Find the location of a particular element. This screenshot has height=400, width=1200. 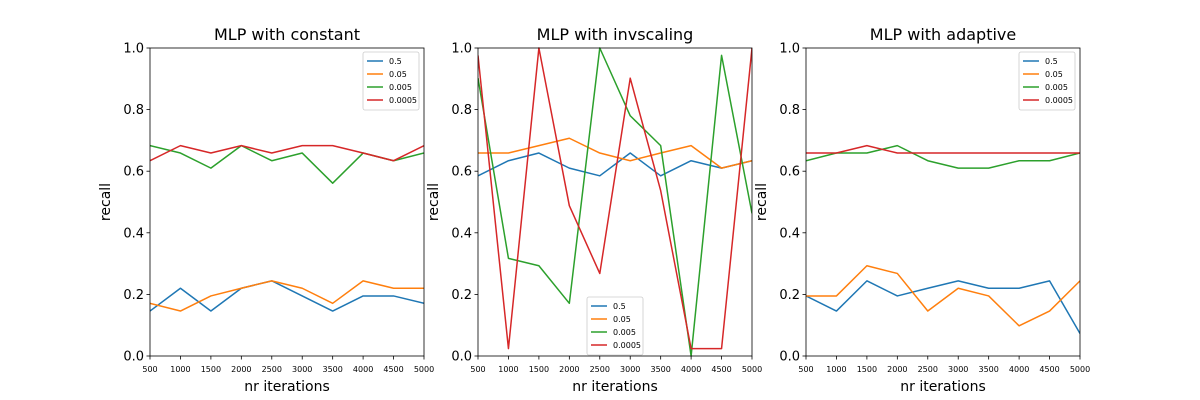

chart-title: MLP with constant is located at coordinates (287, 34).